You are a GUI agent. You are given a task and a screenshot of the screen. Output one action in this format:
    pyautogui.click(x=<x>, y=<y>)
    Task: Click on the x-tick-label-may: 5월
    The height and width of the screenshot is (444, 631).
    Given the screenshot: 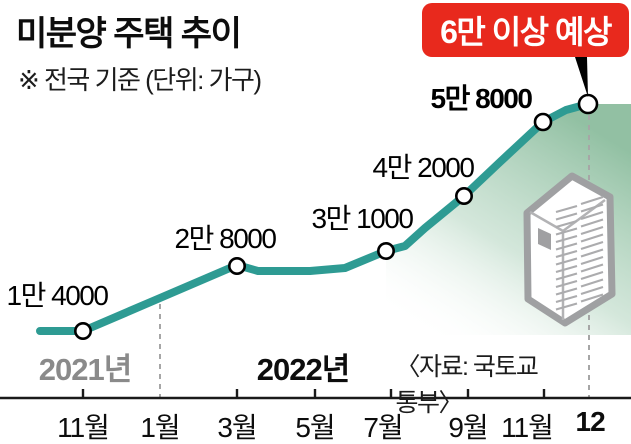 What is the action you would take?
    pyautogui.click(x=315, y=427)
    